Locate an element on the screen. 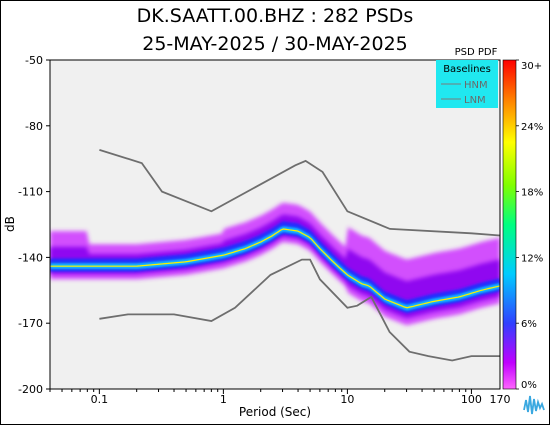 This screenshot has height=425, width=550. colorbar-tick-label: 6% is located at coordinates (529, 324).